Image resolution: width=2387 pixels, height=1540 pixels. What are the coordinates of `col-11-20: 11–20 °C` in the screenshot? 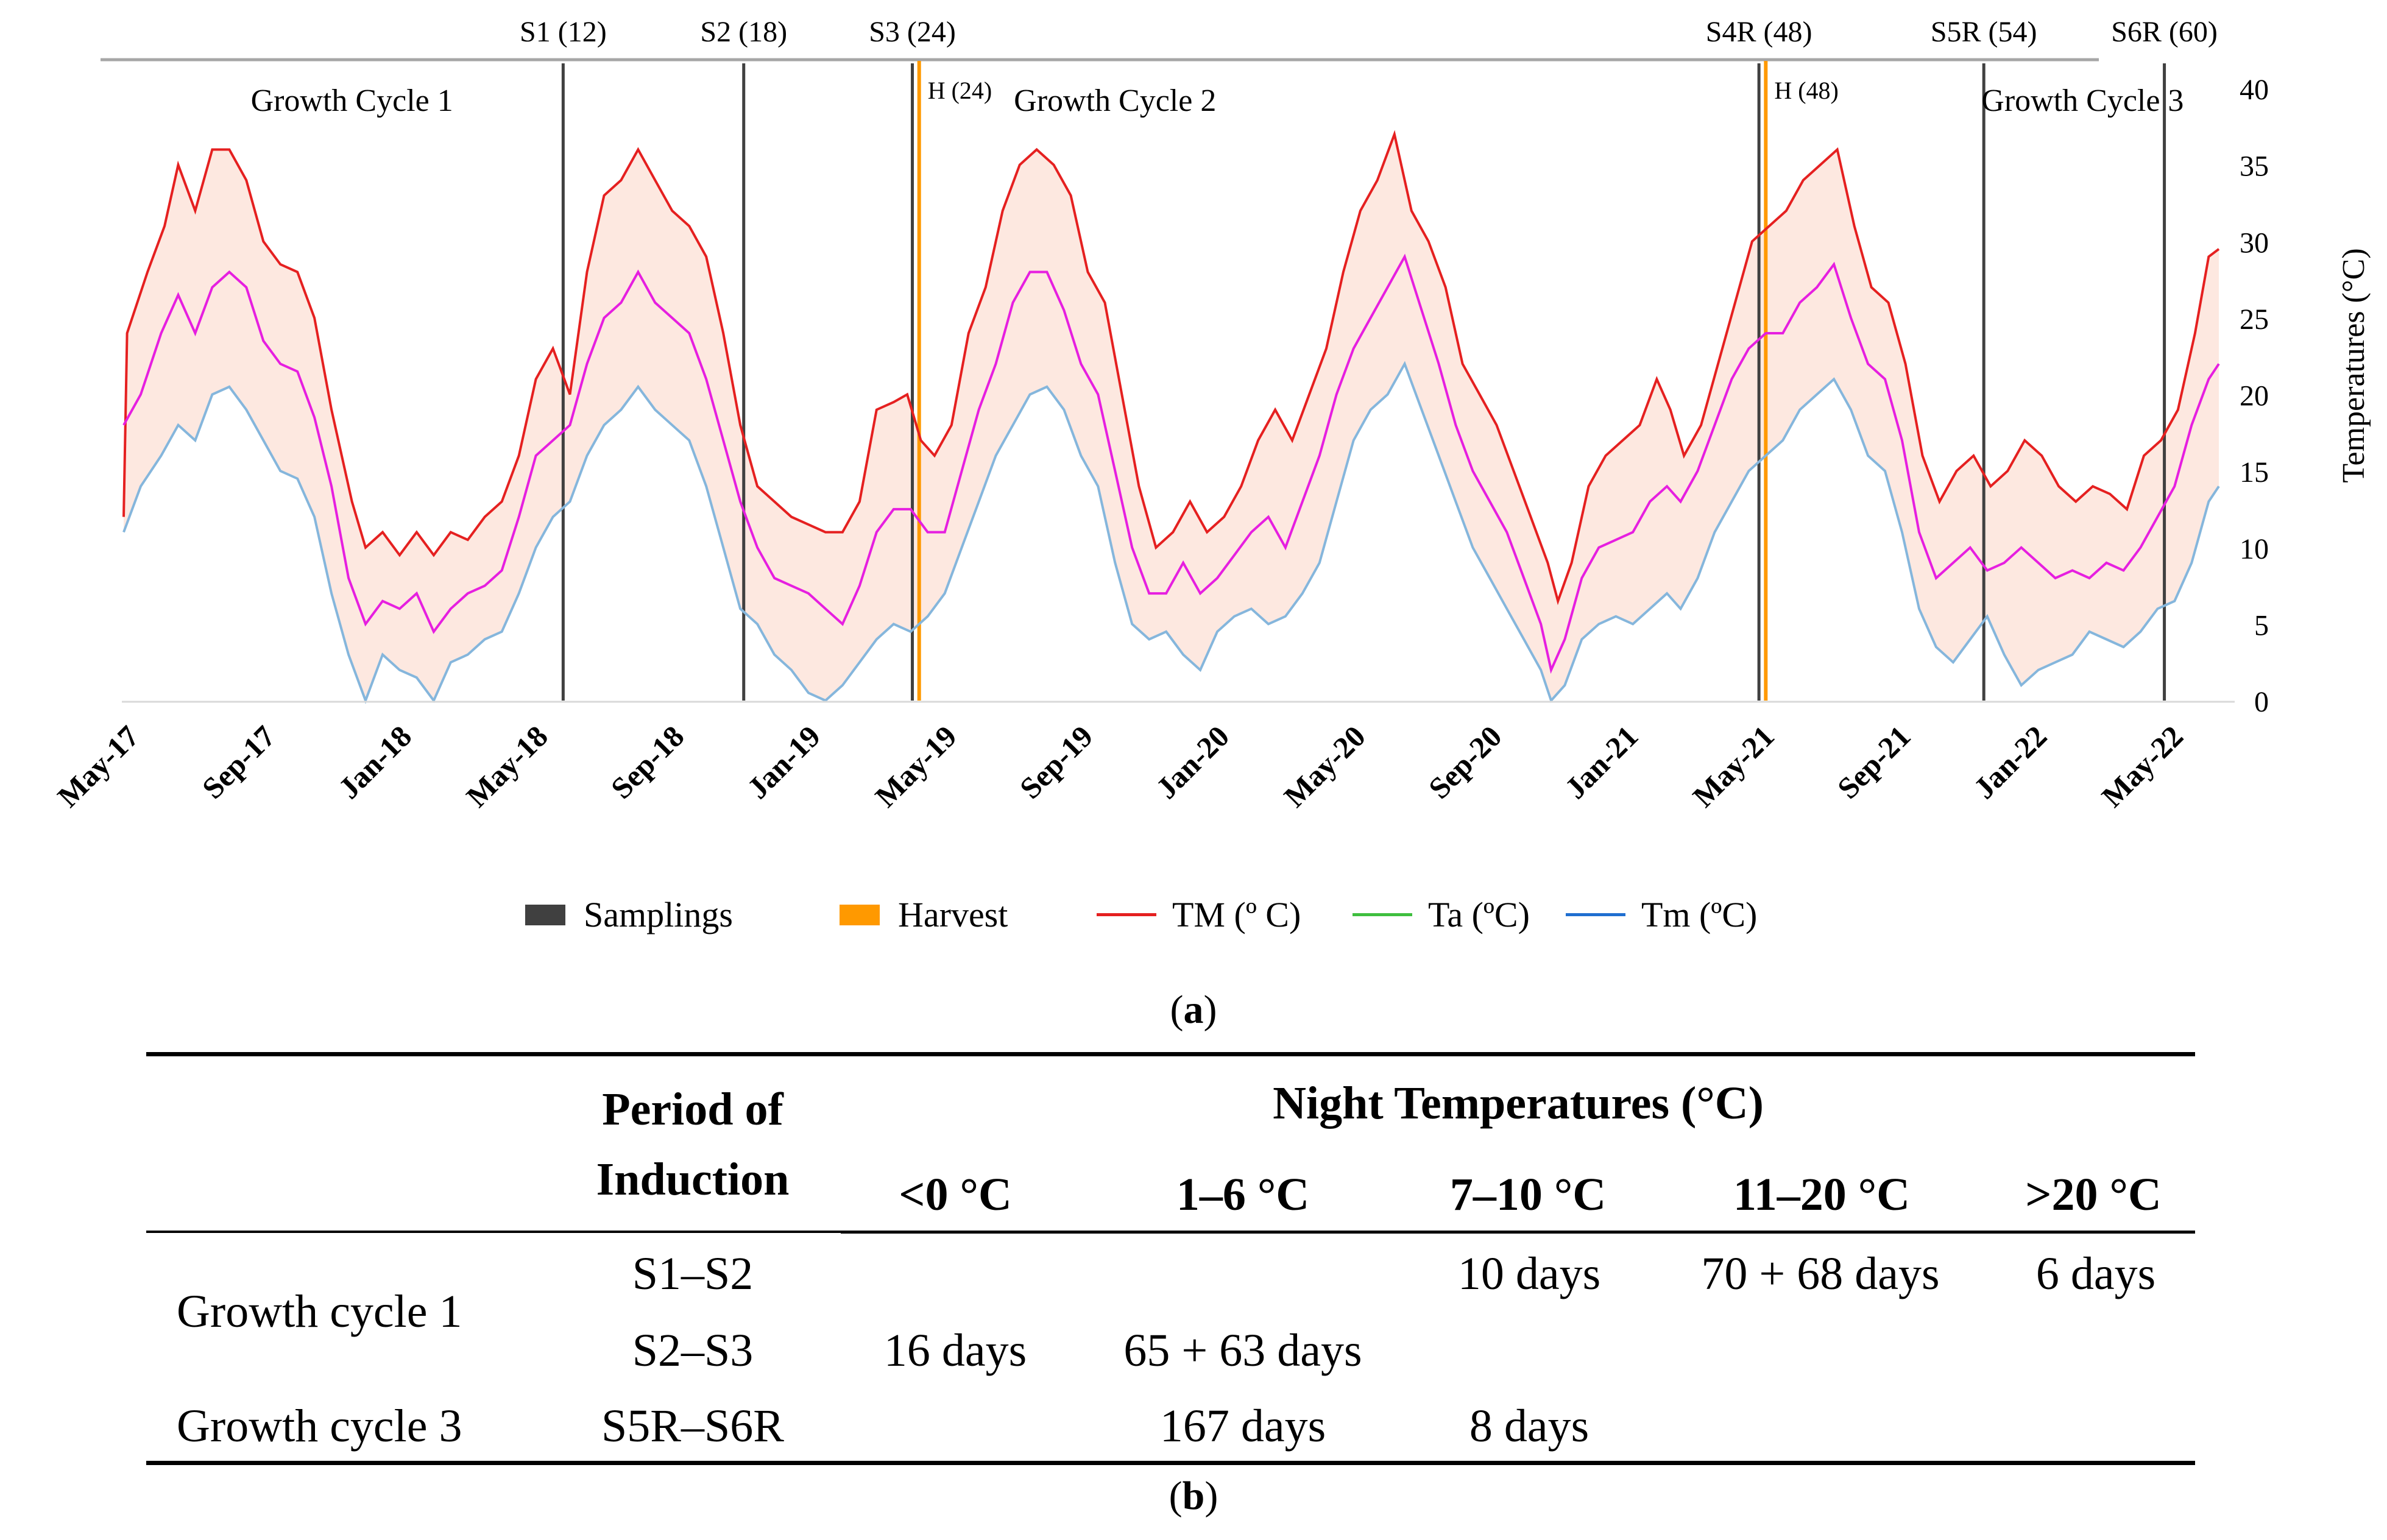 It's located at (1822, 1195).